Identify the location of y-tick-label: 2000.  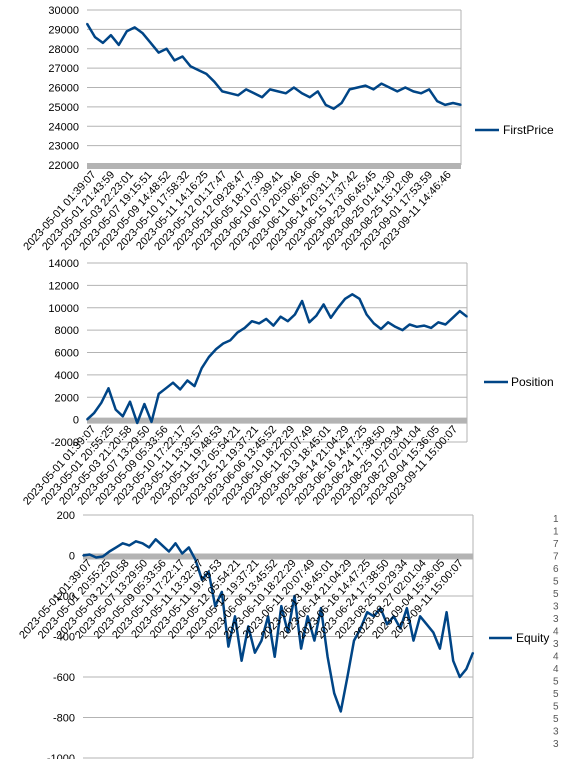
(67, 398).